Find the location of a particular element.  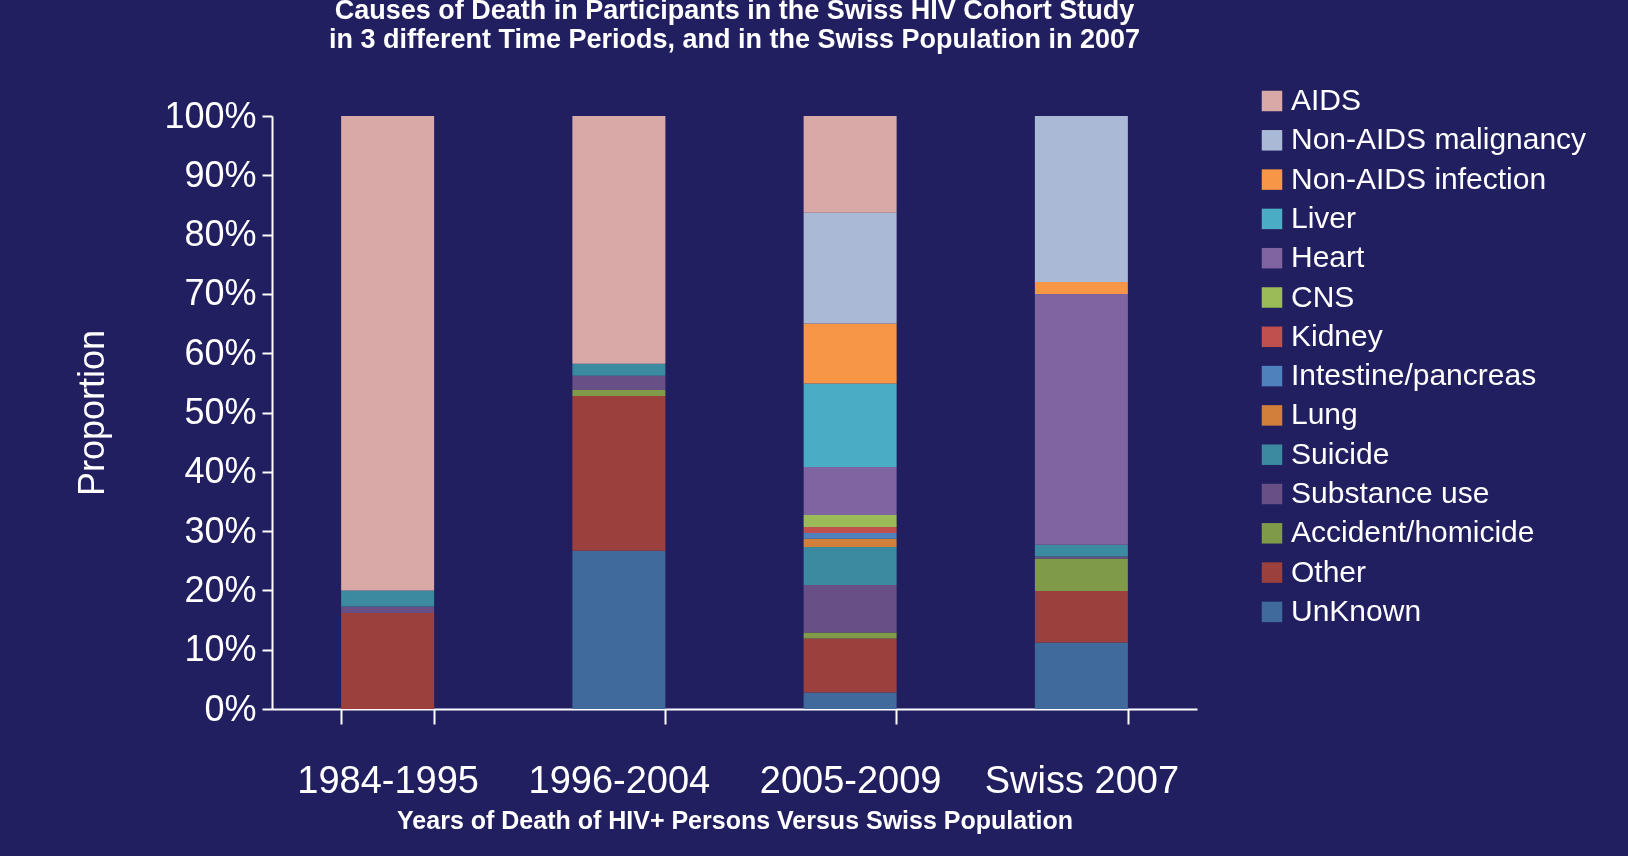

legend-label: Substance use is located at coordinates (1390, 492).